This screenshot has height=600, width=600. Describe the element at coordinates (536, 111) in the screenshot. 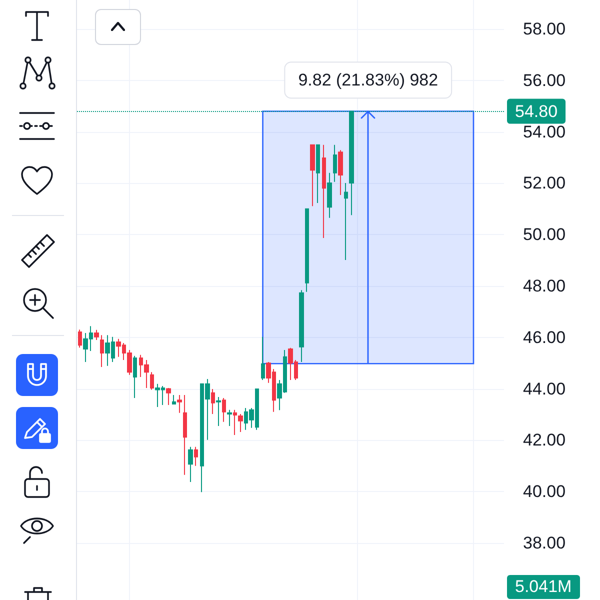

I see `ref-line-label: 54.80` at that location.